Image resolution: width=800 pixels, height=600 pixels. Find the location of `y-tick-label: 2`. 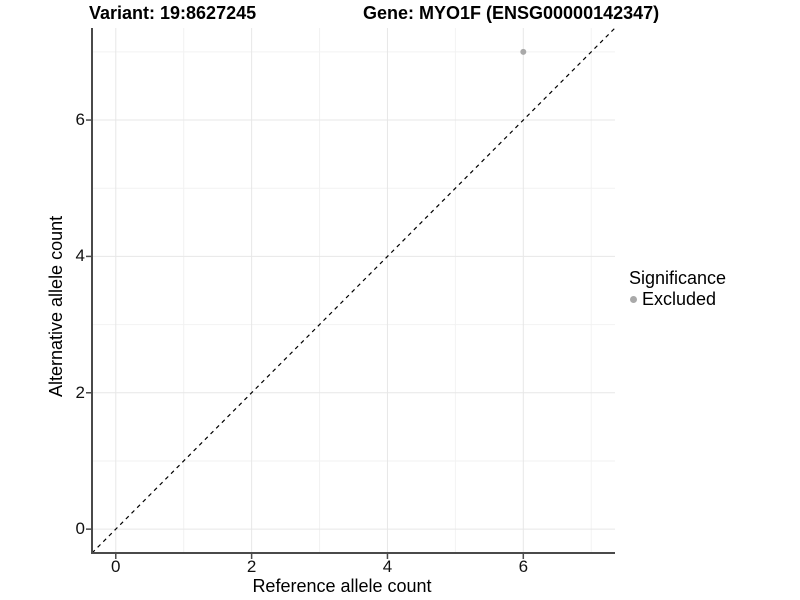

y-tick-label: 2 is located at coordinates (80, 392).